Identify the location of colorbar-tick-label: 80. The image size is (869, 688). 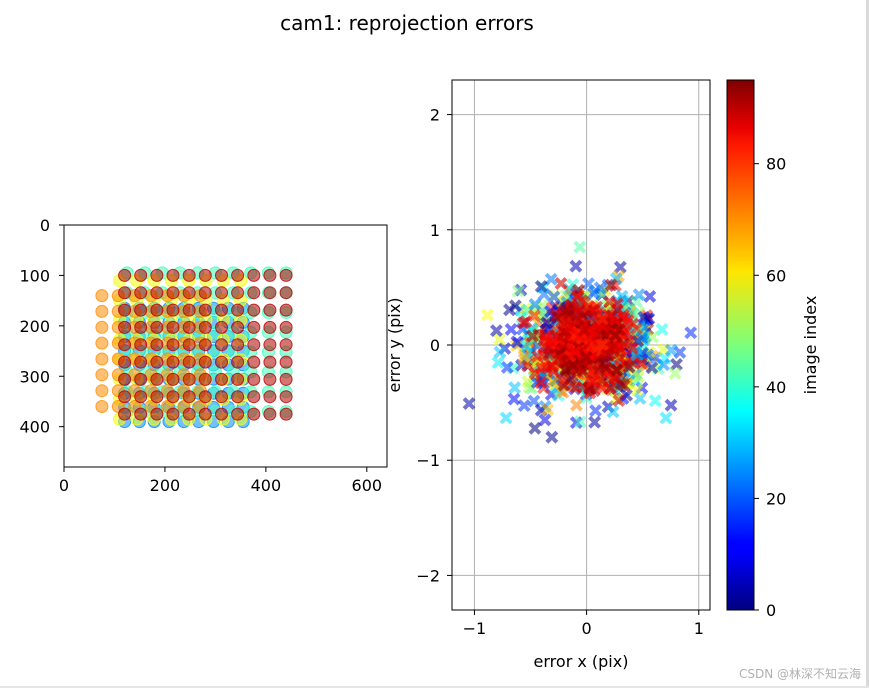
(776, 164).